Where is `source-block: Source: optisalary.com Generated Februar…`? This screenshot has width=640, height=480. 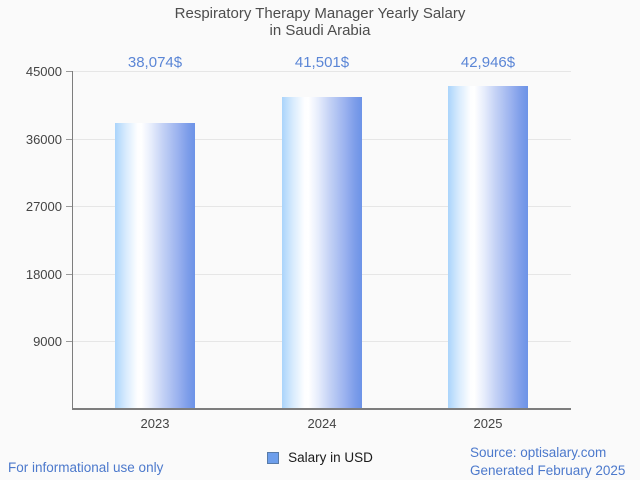
source-block: Source: optisalary.com Generated Februar… is located at coordinates (547, 462).